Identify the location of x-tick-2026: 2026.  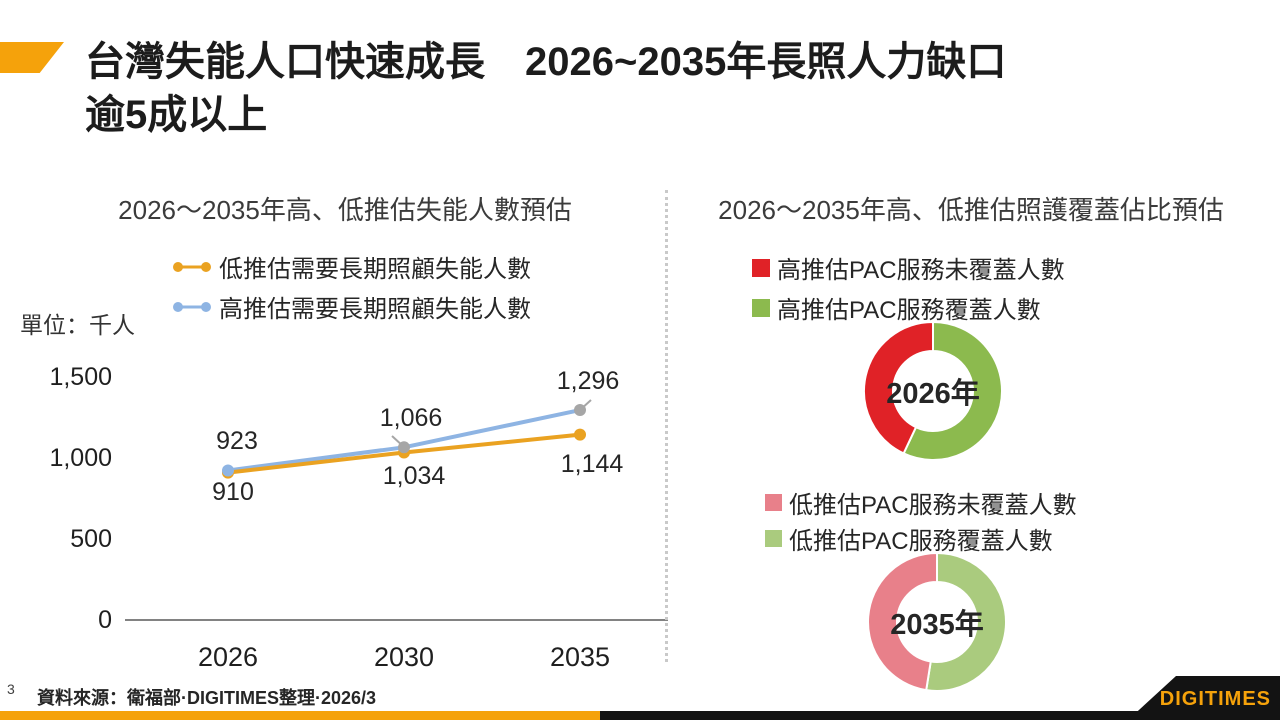
(228, 657).